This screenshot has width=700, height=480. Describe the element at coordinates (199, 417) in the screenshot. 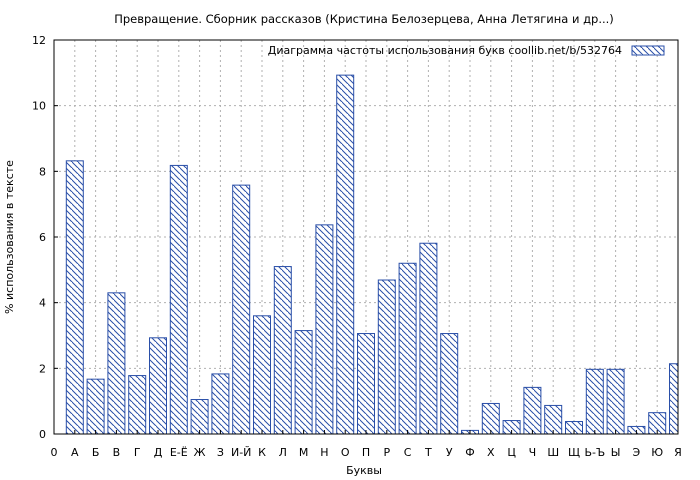

I see `bar-Ж` at that location.